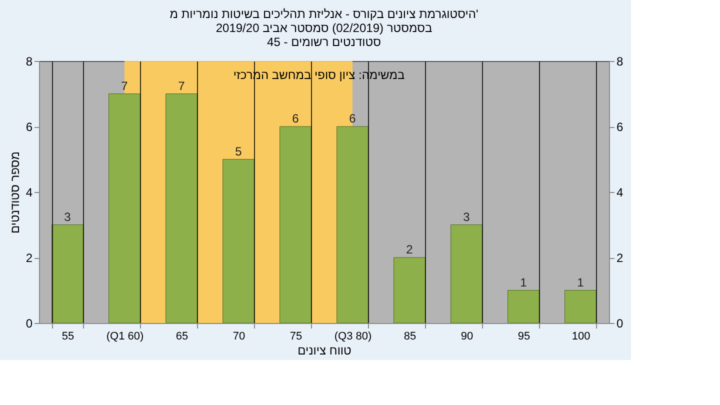  What do you see at coordinates (238, 151) in the screenshot?
I see `data-label: 5` at bounding box center [238, 151].